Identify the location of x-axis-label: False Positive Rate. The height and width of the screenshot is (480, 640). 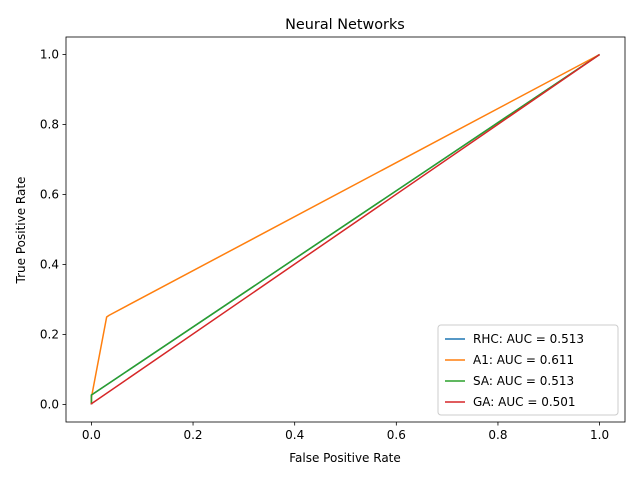
(345, 458).